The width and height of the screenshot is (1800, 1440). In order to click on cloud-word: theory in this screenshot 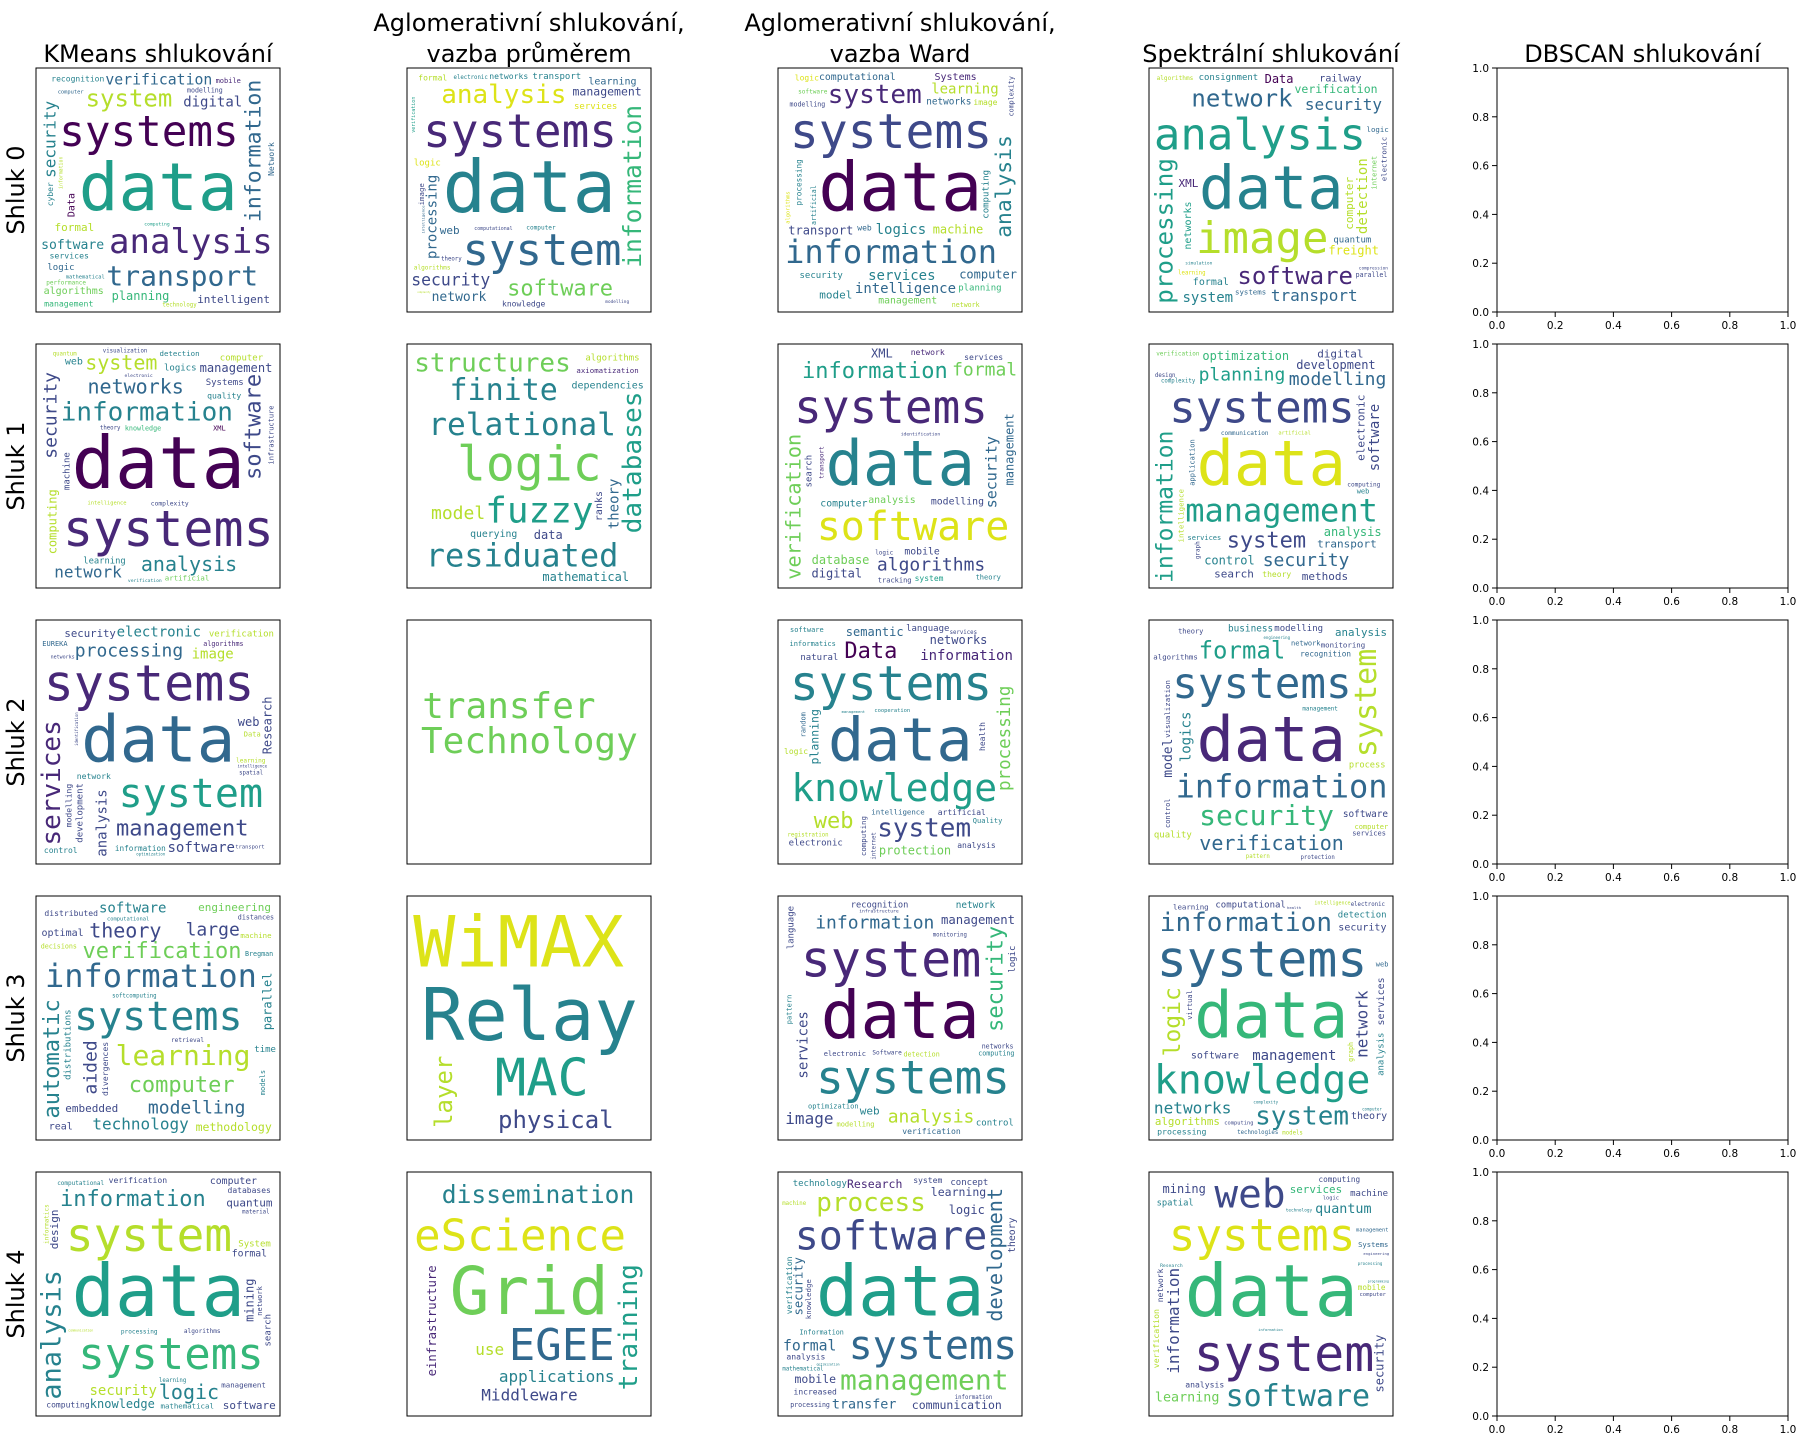, I will do `click(614, 504)`.